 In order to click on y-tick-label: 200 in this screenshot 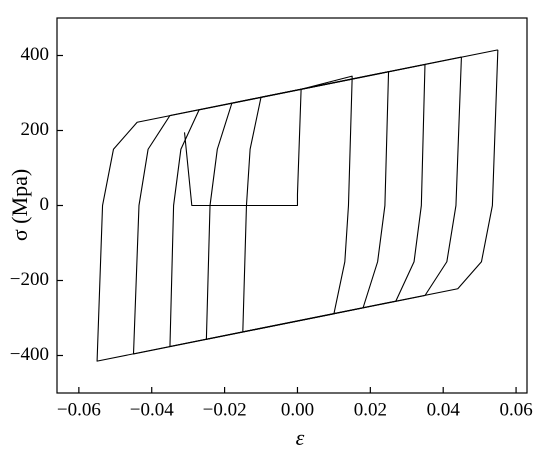, I will do `click(35, 129)`.